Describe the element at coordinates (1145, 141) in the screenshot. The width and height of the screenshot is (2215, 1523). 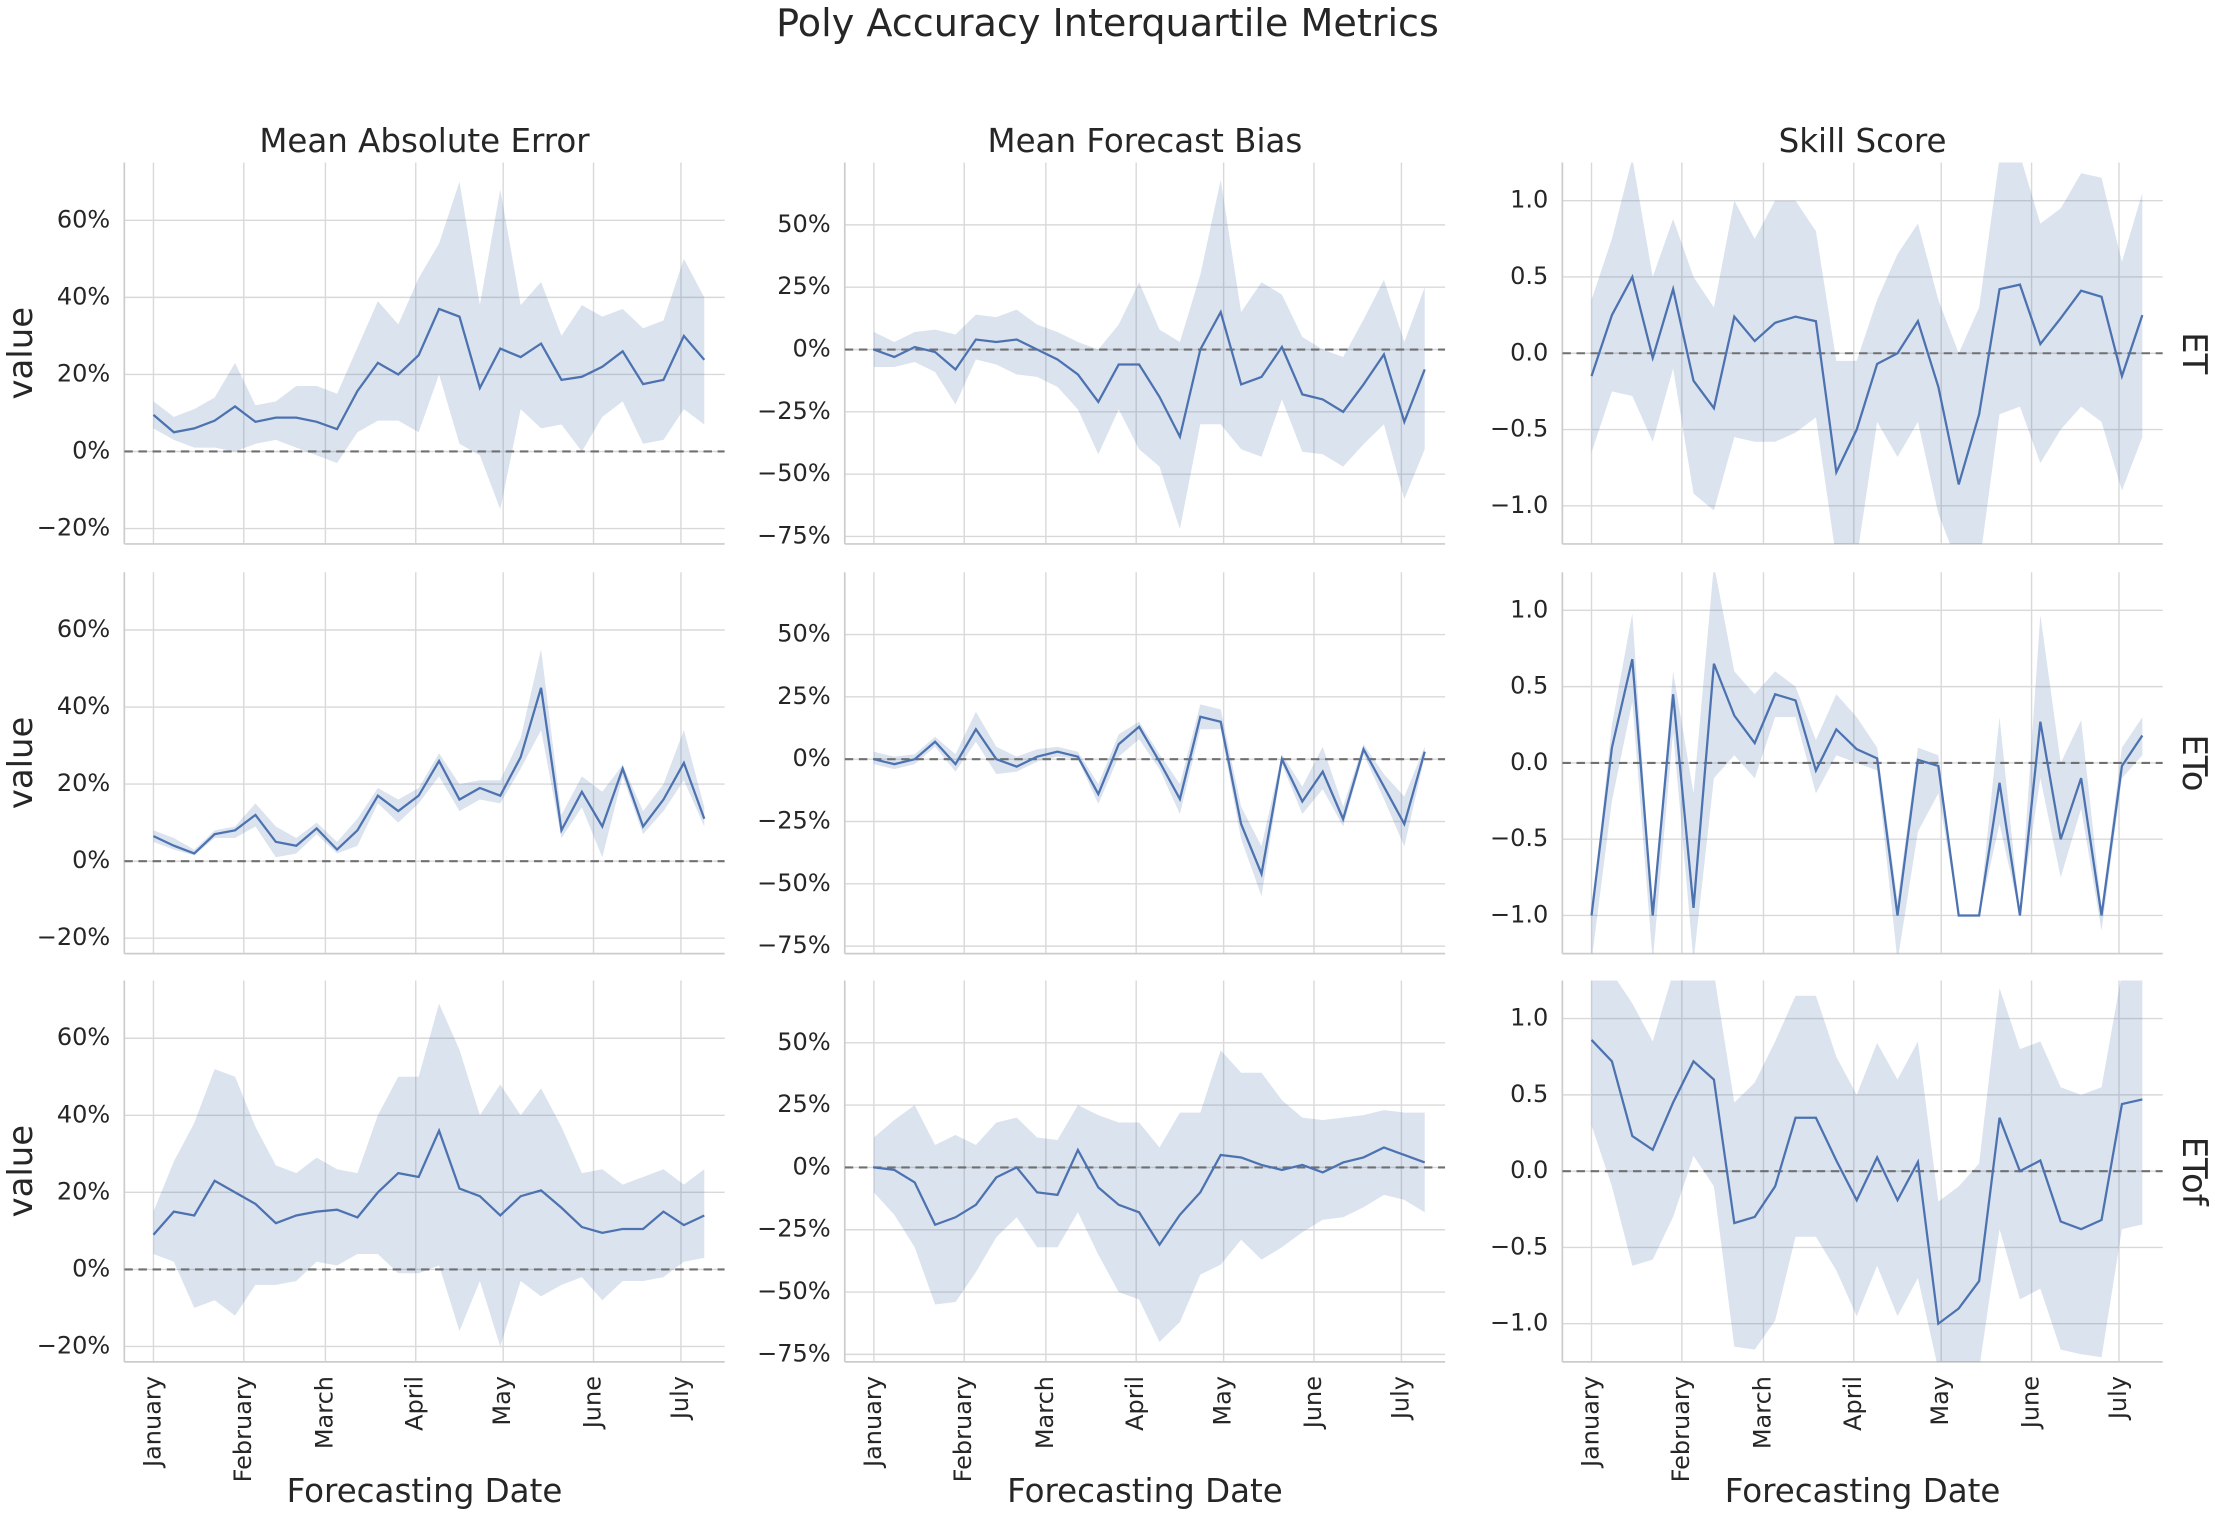
I see `panel-title: Mean Forecast Bias` at that location.